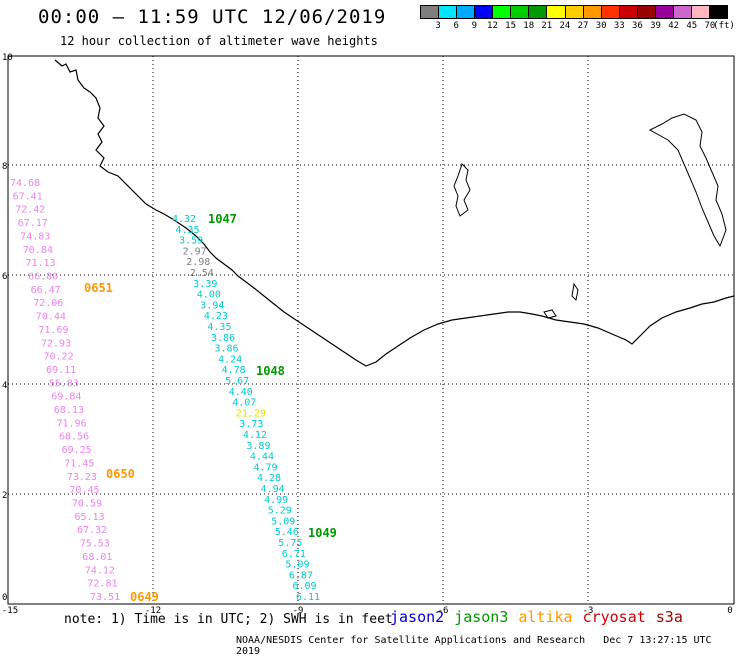 The image size is (740, 657). What do you see at coordinates (191, 241) in the screenshot?
I see `track-value: 3.59` at bounding box center [191, 241].